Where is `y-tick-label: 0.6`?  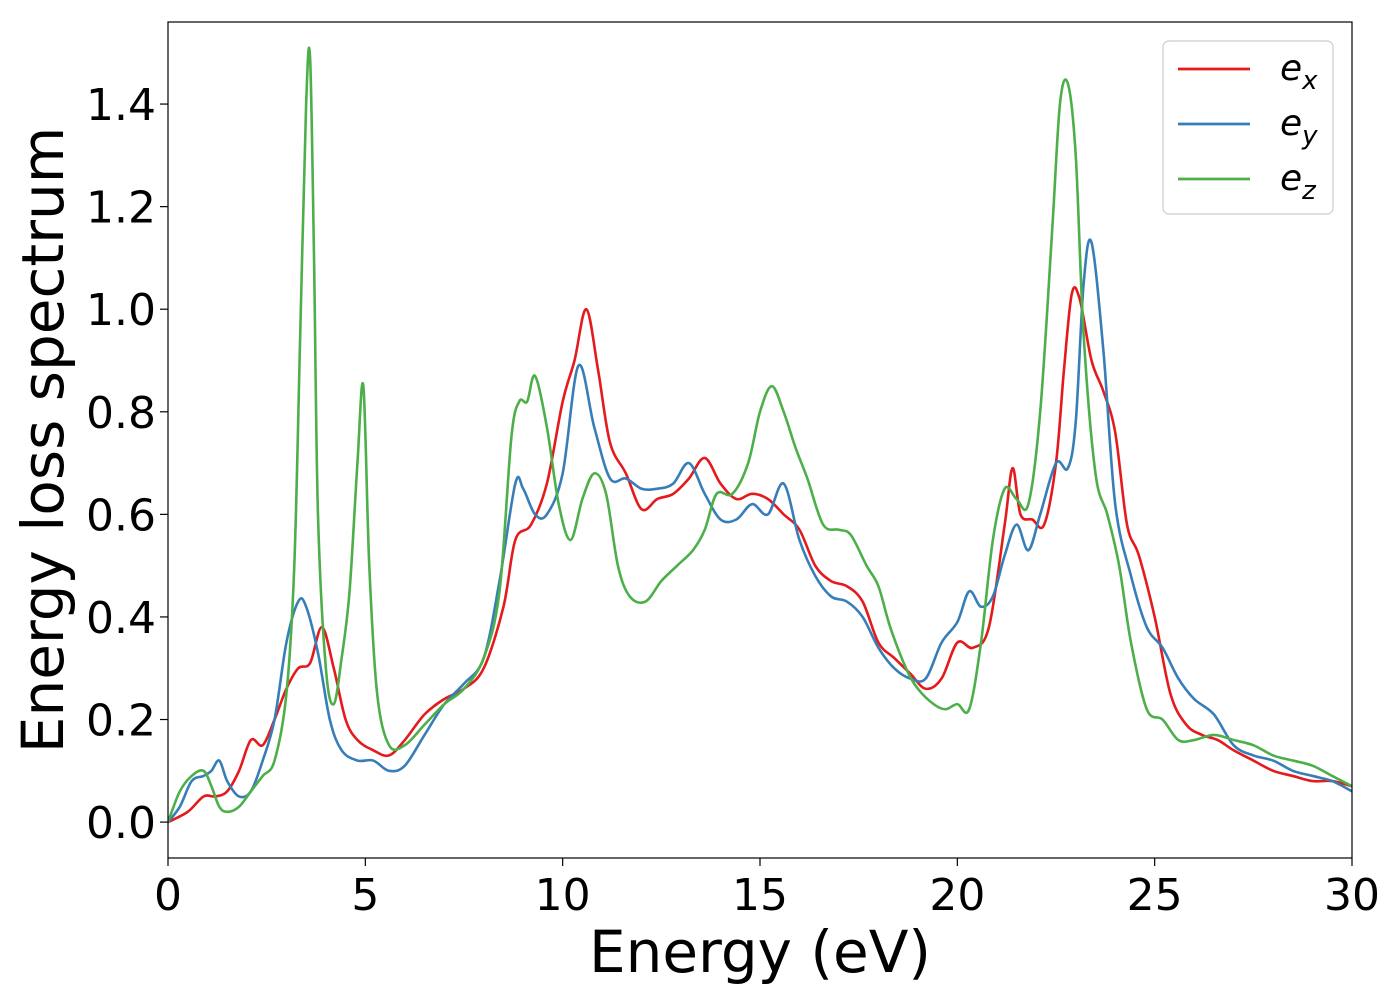
y-tick-label: 0.6 is located at coordinates (121, 515).